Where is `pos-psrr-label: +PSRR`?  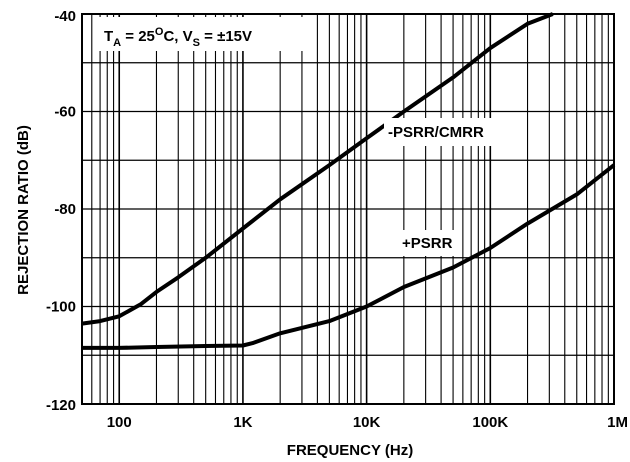 pos-psrr-label: +PSRR is located at coordinates (427, 243).